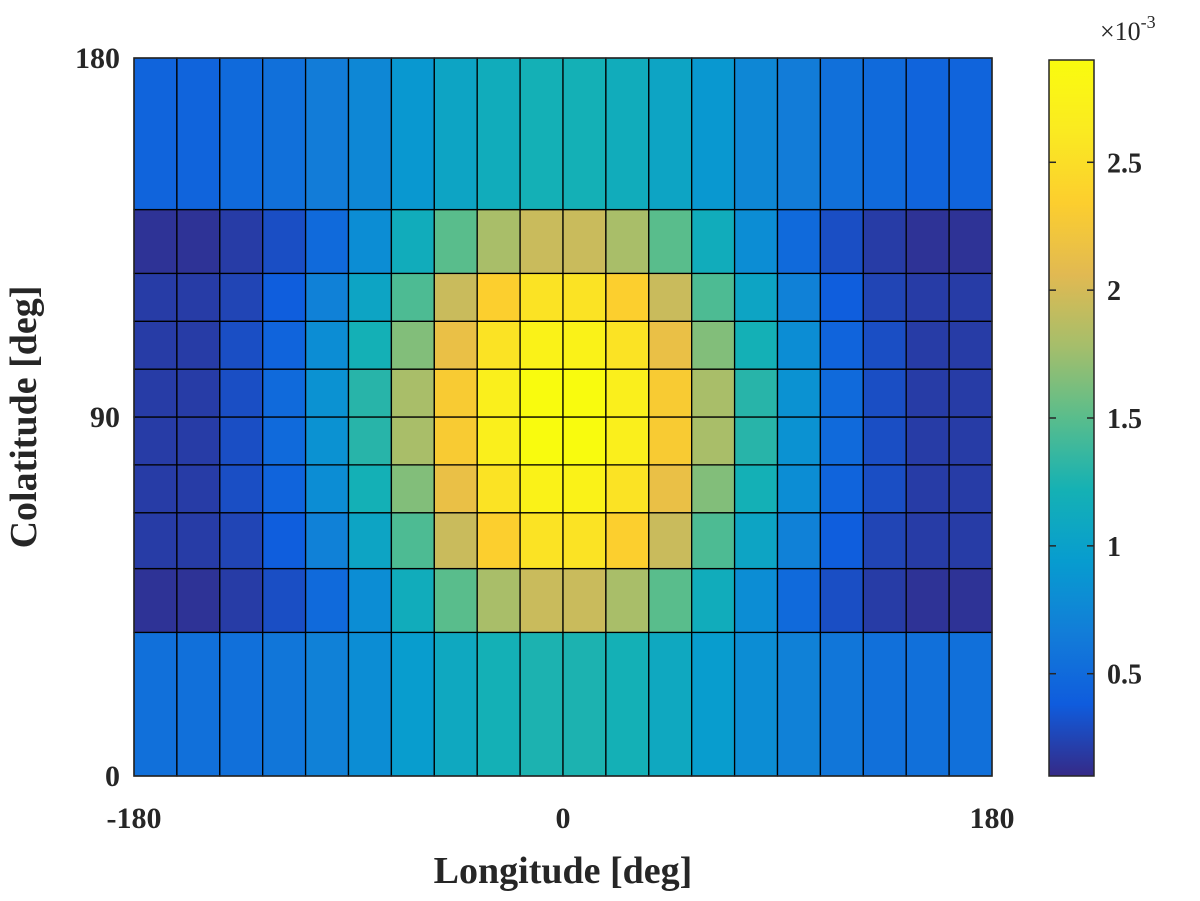 The image size is (1200, 901). What do you see at coordinates (1124, 163) in the screenshot?
I see `colorbar-tick-label: 2.5` at bounding box center [1124, 163].